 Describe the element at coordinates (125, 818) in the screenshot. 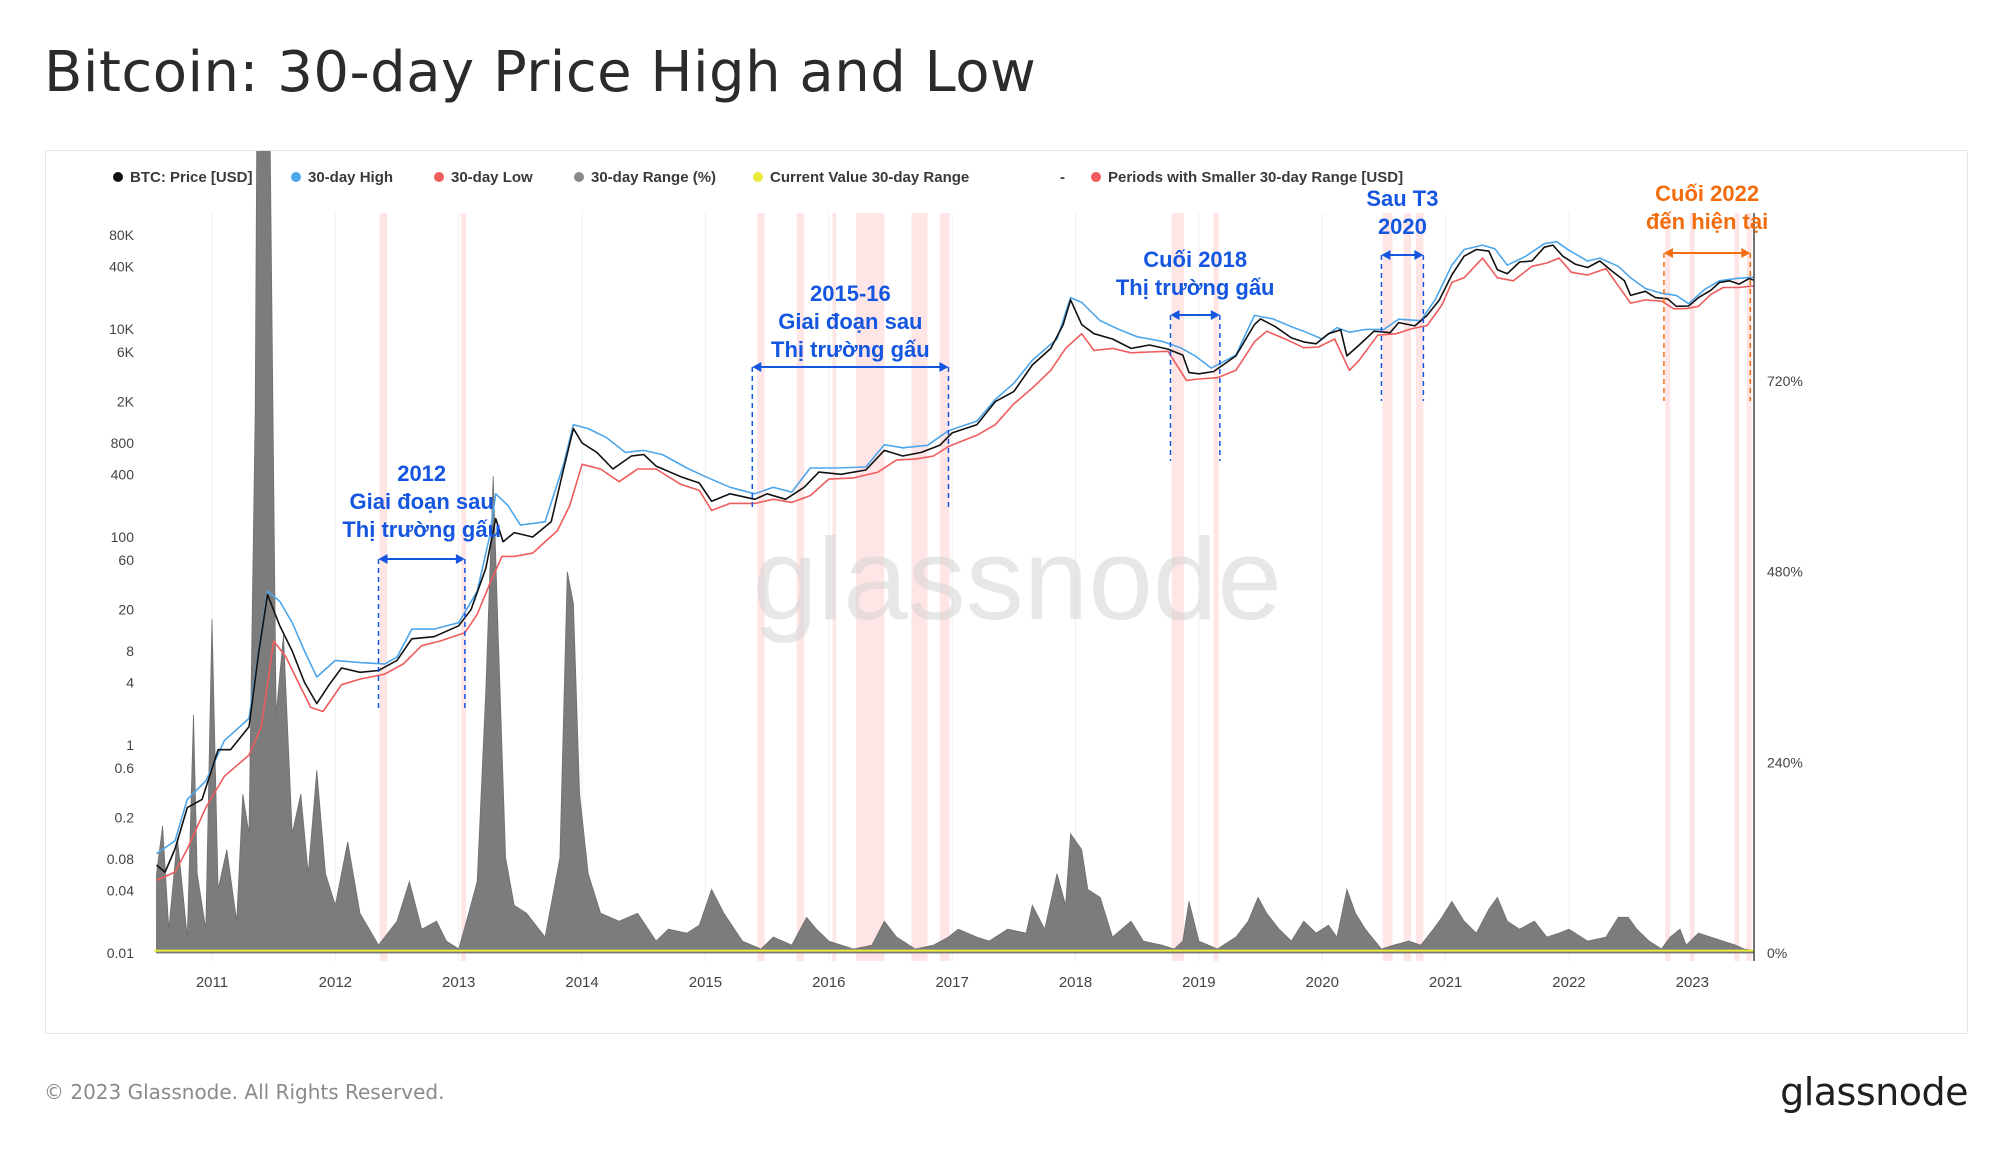

I see `y-left-tick-label: 0.2` at that location.